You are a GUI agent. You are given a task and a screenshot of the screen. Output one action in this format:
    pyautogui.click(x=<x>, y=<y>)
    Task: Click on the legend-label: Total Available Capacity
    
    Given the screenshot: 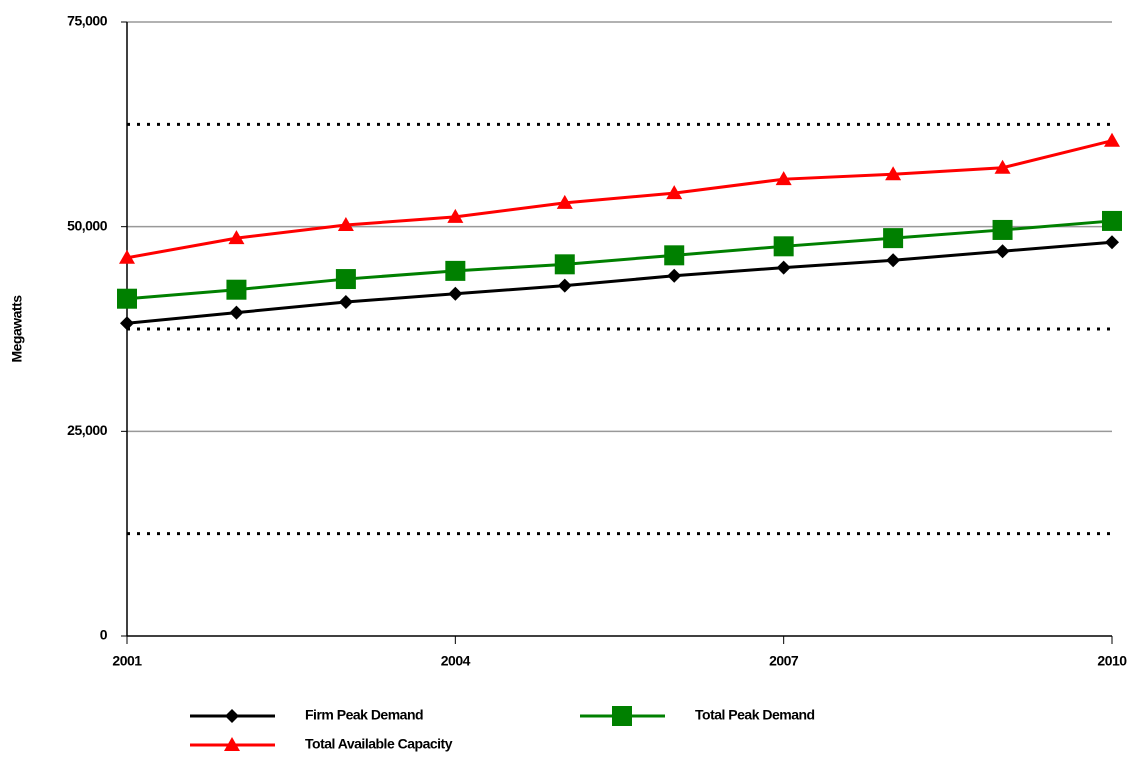 What is the action you would take?
    pyautogui.click(x=379, y=744)
    